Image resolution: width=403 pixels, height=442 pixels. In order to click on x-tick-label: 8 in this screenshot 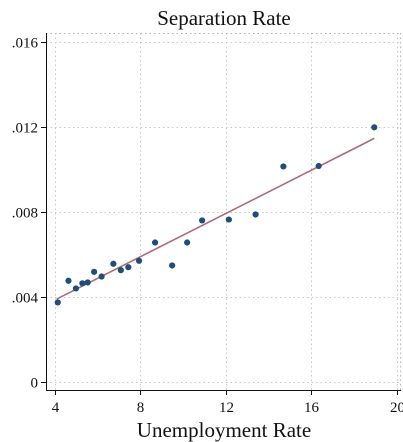, I will do `click(141, 408)`.